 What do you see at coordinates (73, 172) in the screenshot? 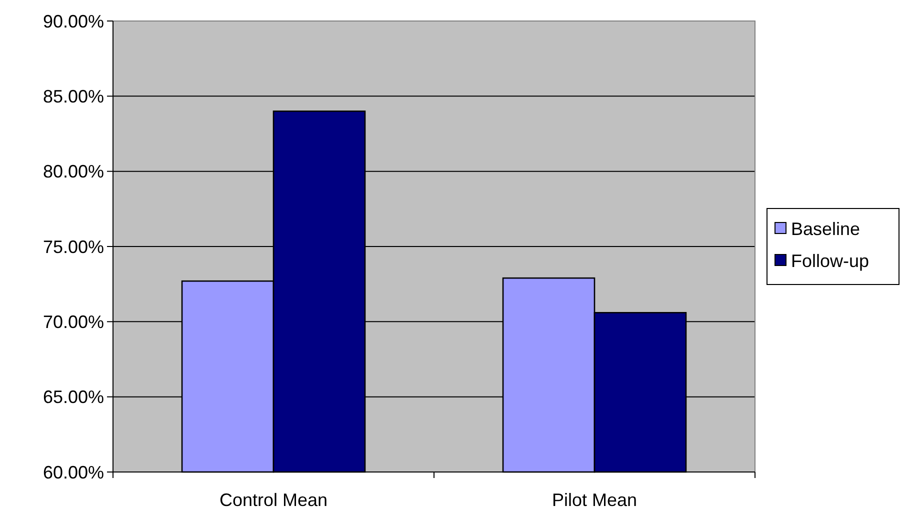
I see `y-tick-label: 80.00%` at bounding box center [73, 172].